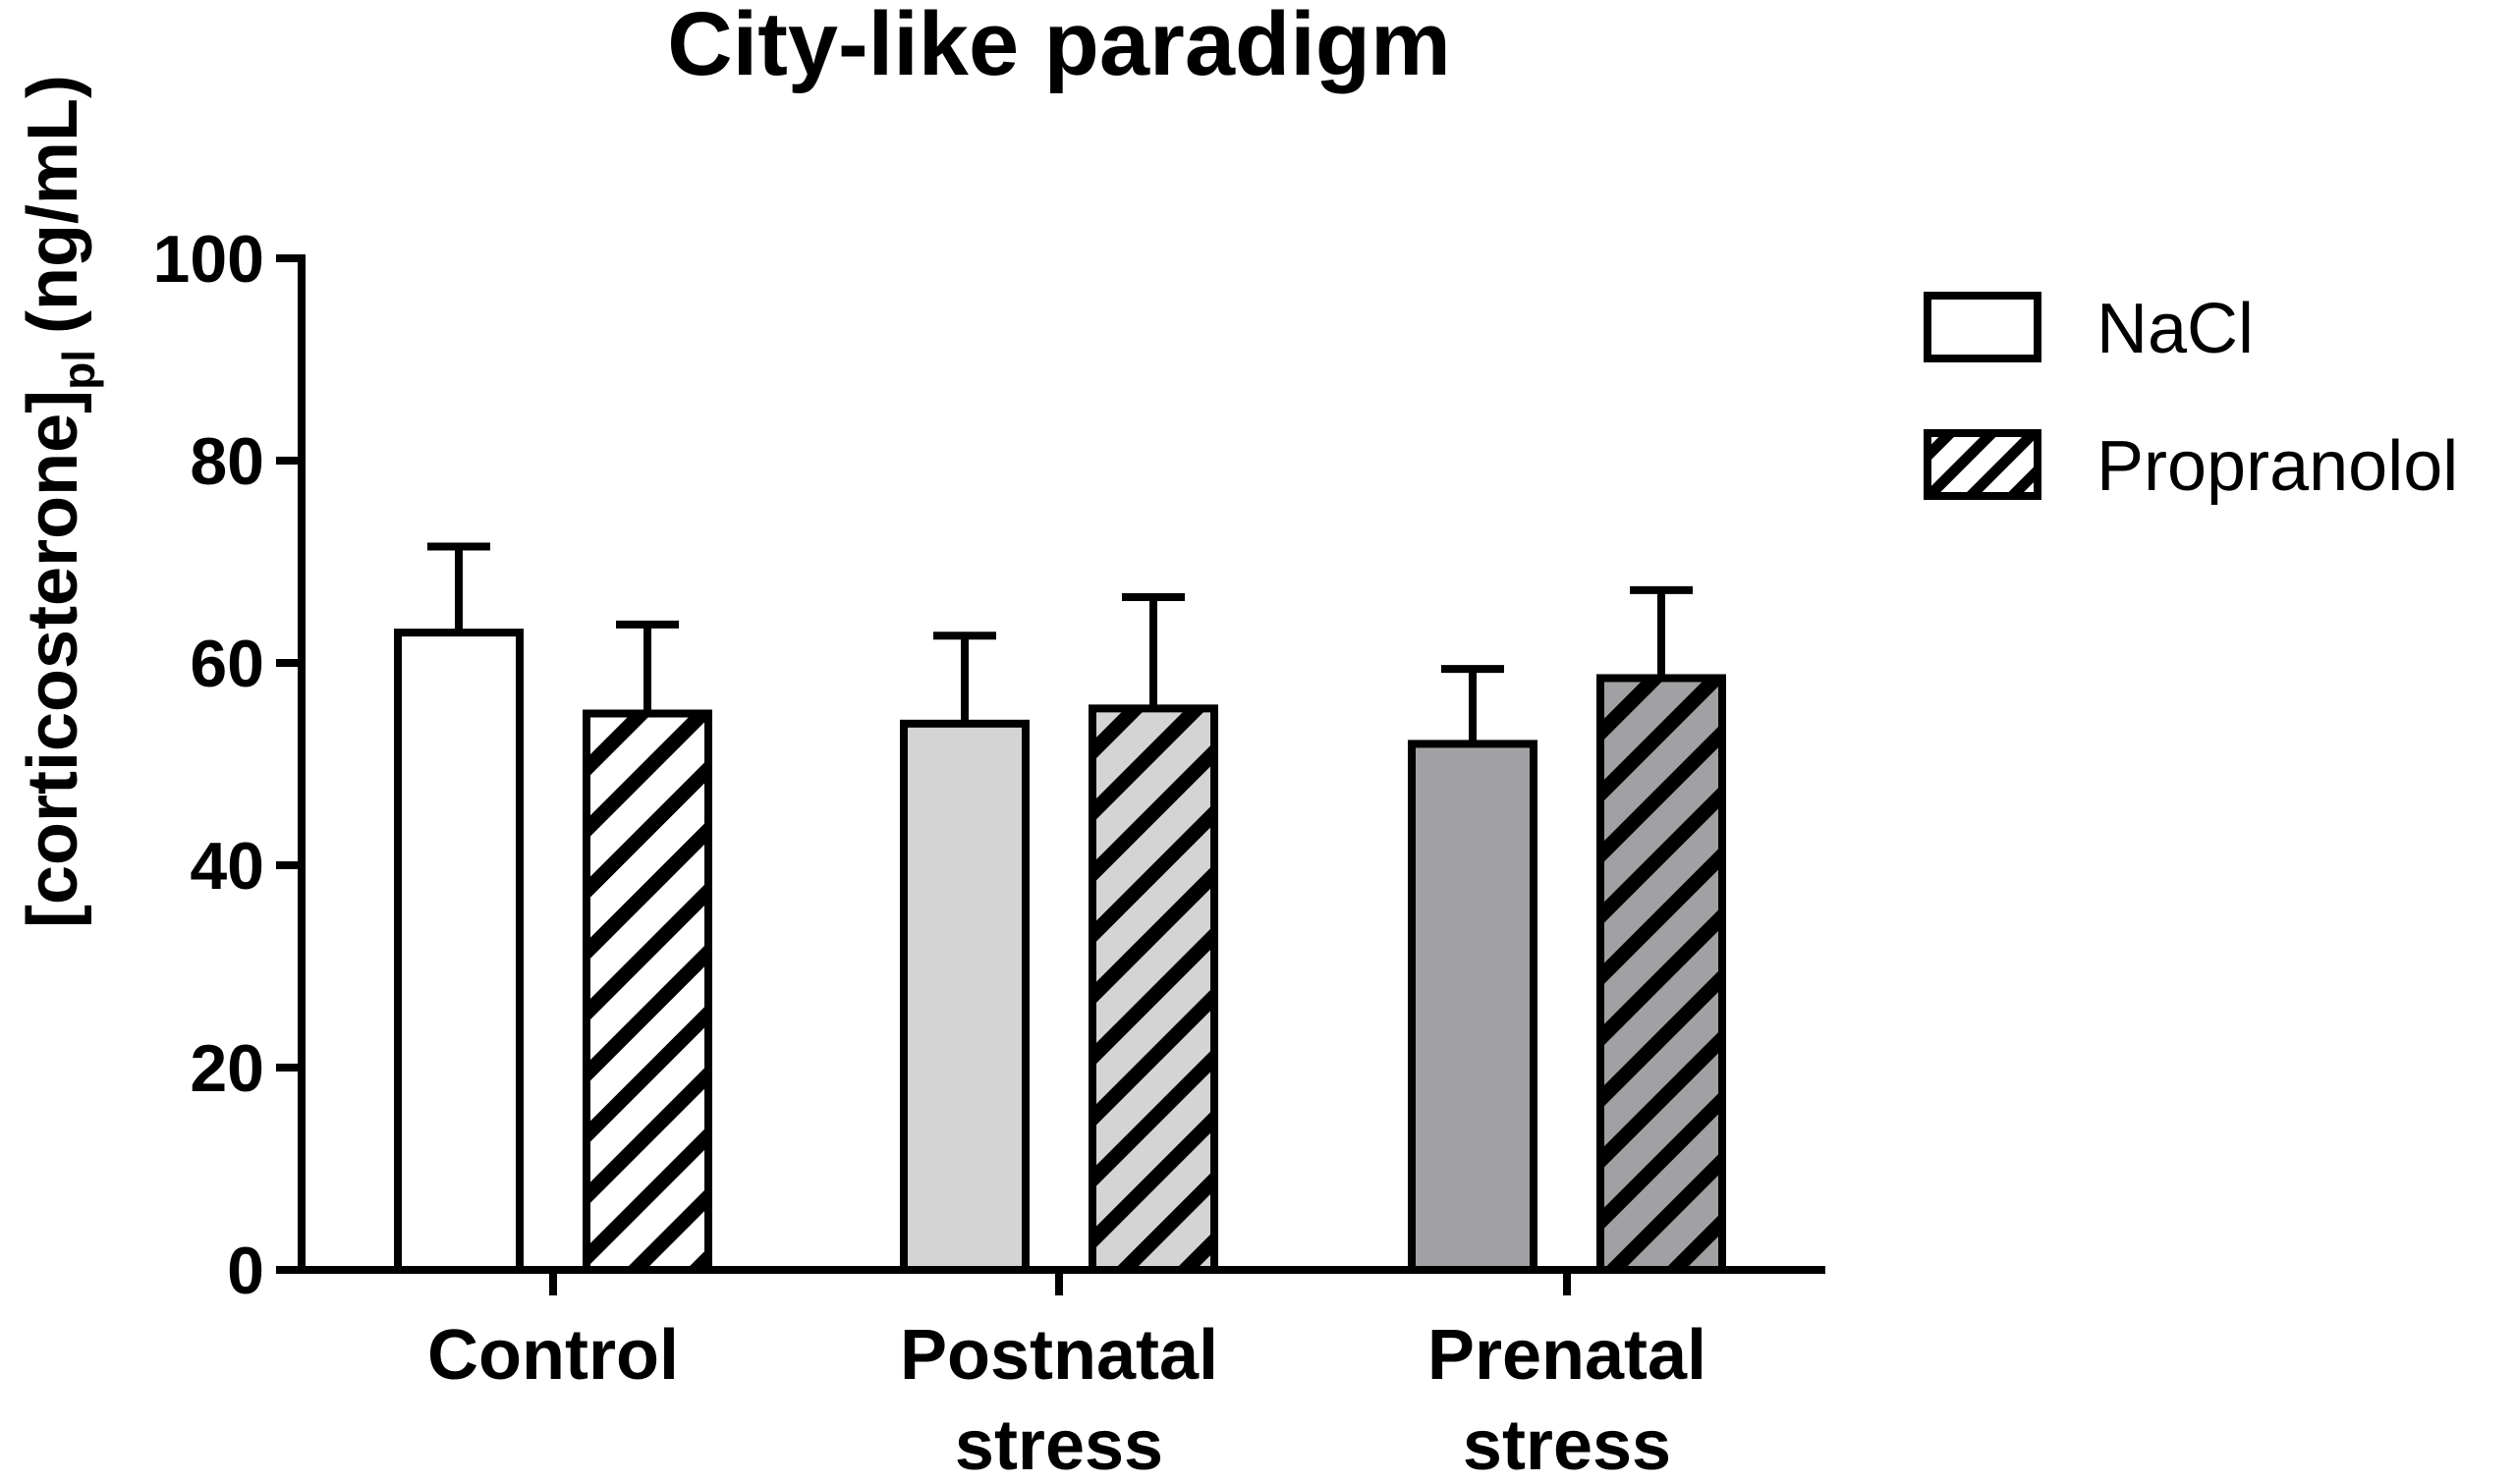  I want to click on legend-swatch-propranolol, so click(1982, 464).